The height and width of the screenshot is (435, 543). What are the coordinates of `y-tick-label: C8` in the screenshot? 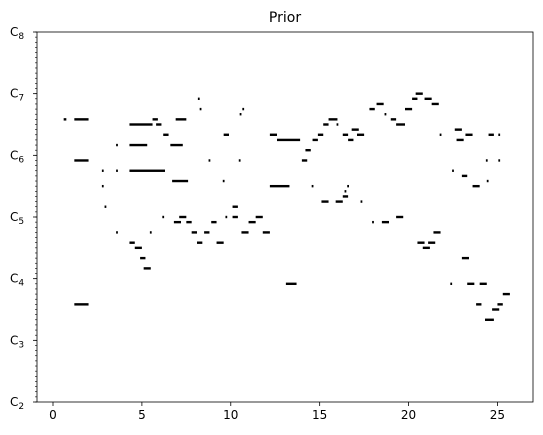 It's located at (17, 33).